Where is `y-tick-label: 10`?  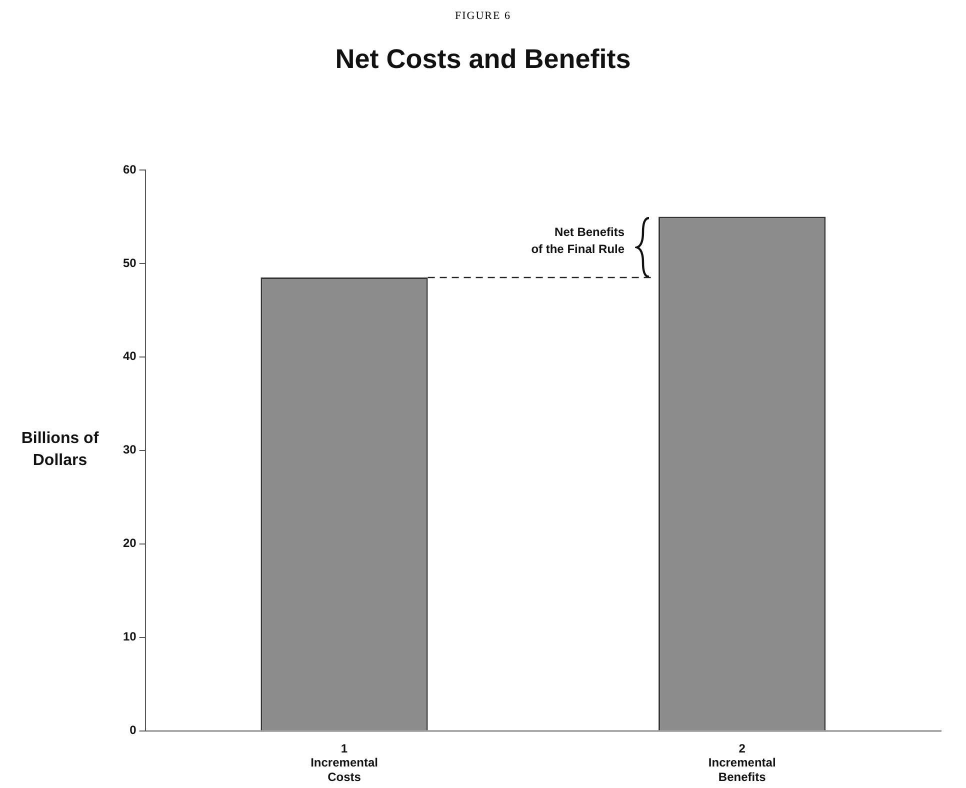 y-tick-label: 10 is located at coordinates (129, 637).